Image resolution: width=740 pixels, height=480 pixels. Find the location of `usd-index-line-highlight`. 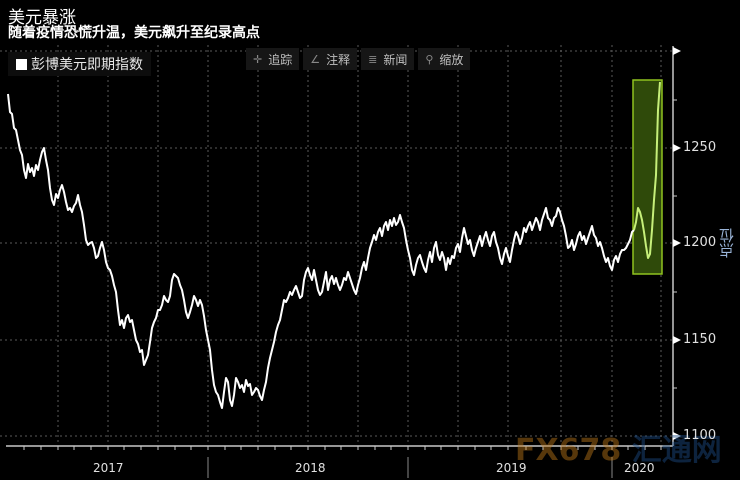

usd-index-line-highlight is located at coordinates (647, 170).